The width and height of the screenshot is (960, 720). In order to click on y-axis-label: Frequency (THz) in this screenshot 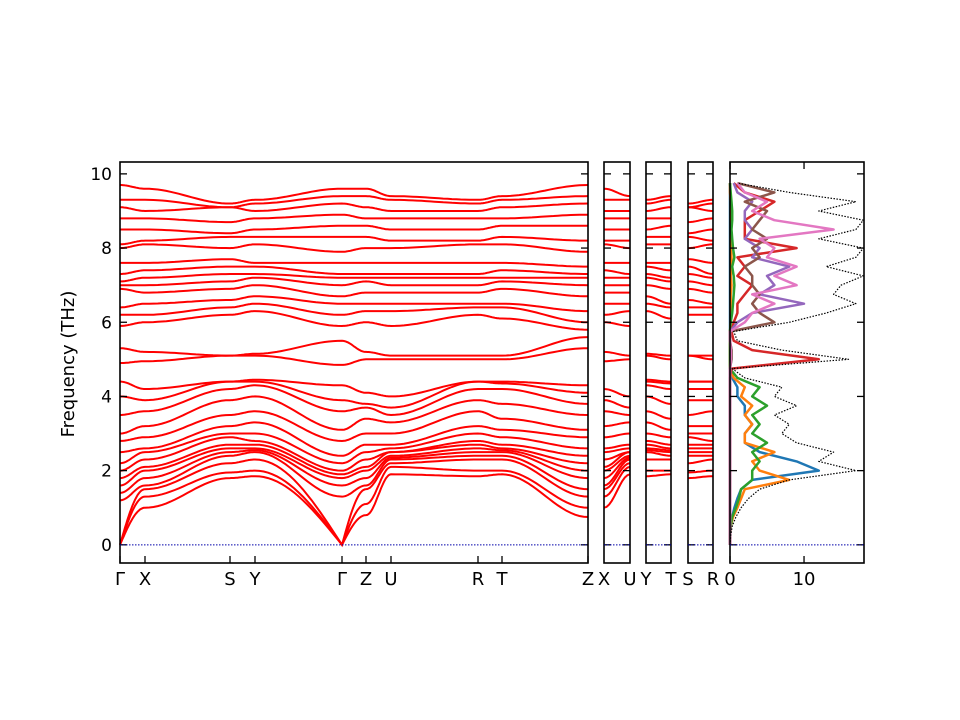, I will do `click(68, 364)`.